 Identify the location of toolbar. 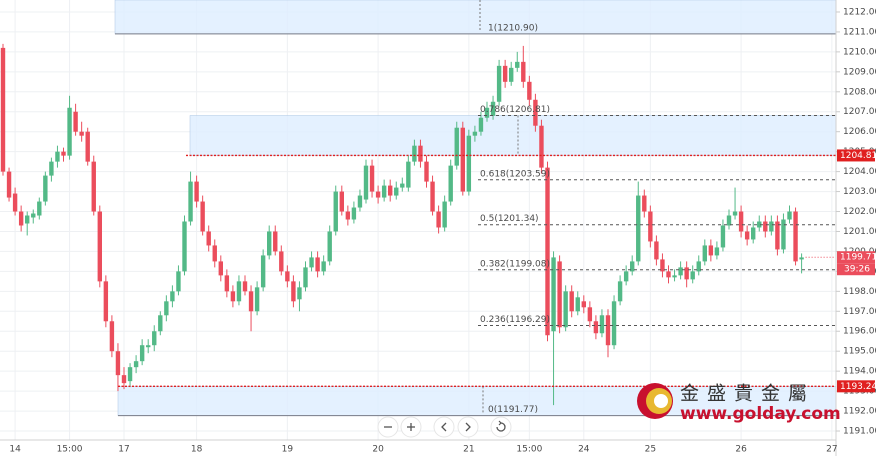
(444, 427).